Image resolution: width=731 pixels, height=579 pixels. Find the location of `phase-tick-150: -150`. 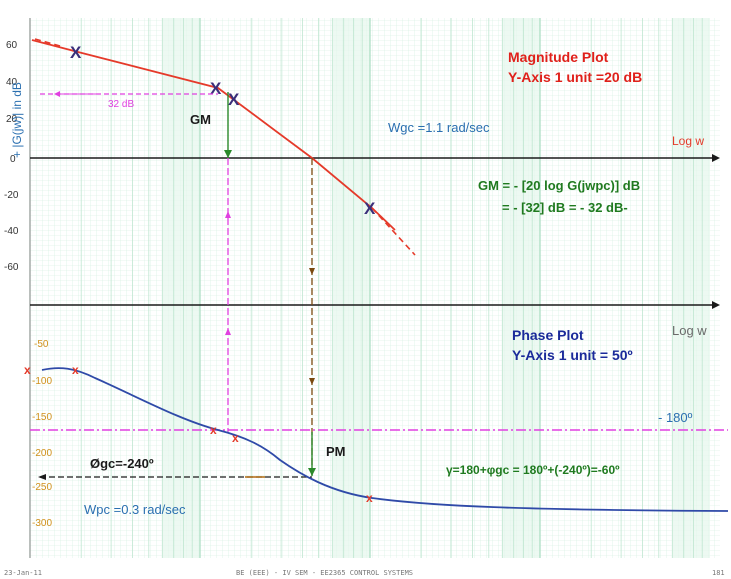

phase-tick-150: -150 is located at coordinates (42, 417).